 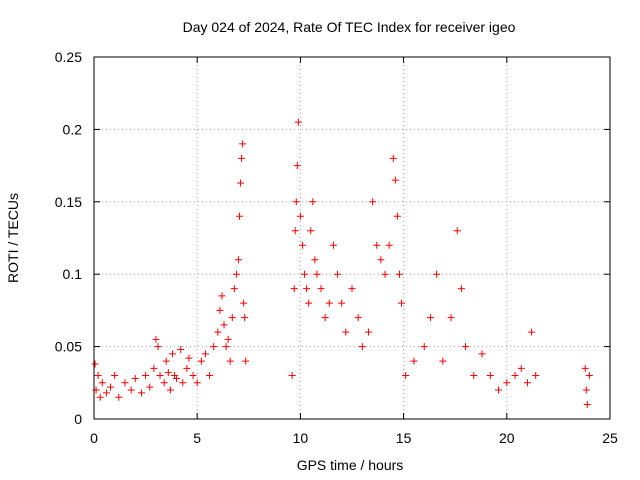 I want to click on x-tick-label: 15, so click(x=404, y=438).